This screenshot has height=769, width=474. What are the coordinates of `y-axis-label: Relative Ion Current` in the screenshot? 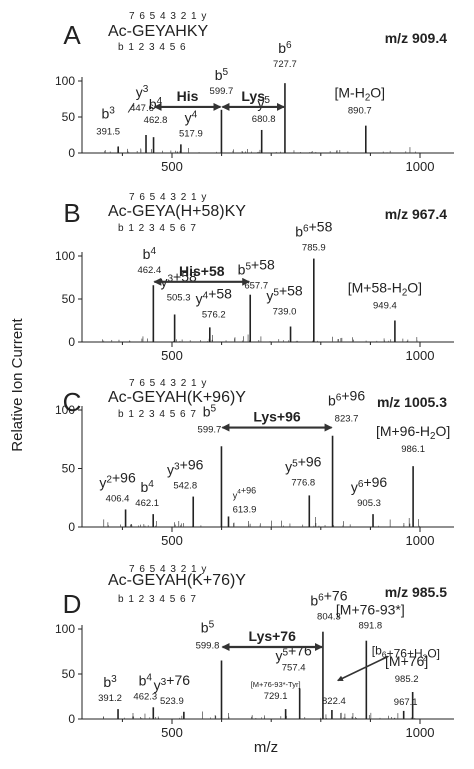 It's located at (17, 384).